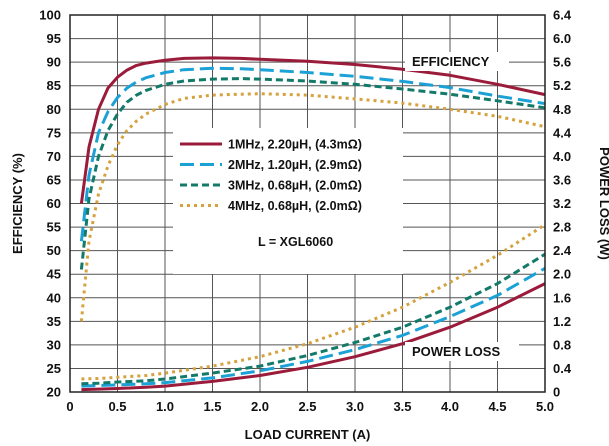 The width and height of the screenshot is (609, 446). I want to click on x-tick-label: 2.0, so click(260, 406).